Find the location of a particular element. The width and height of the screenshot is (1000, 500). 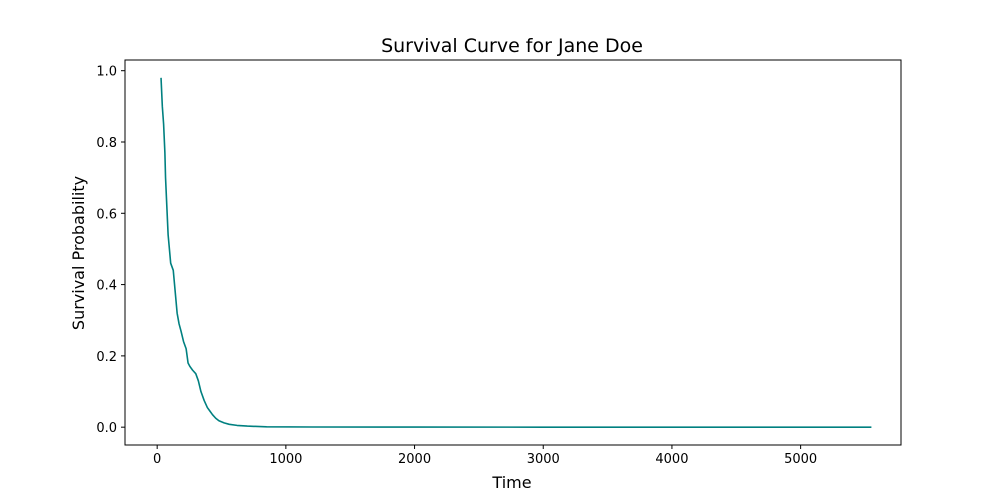

x-axis-label: Time is located at coordinates (511, 482).